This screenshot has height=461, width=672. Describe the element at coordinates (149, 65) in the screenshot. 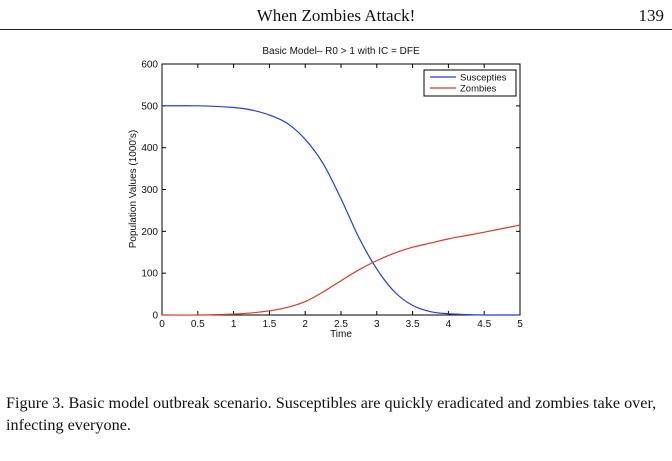

I see `y-tick-label: 600` at that location.